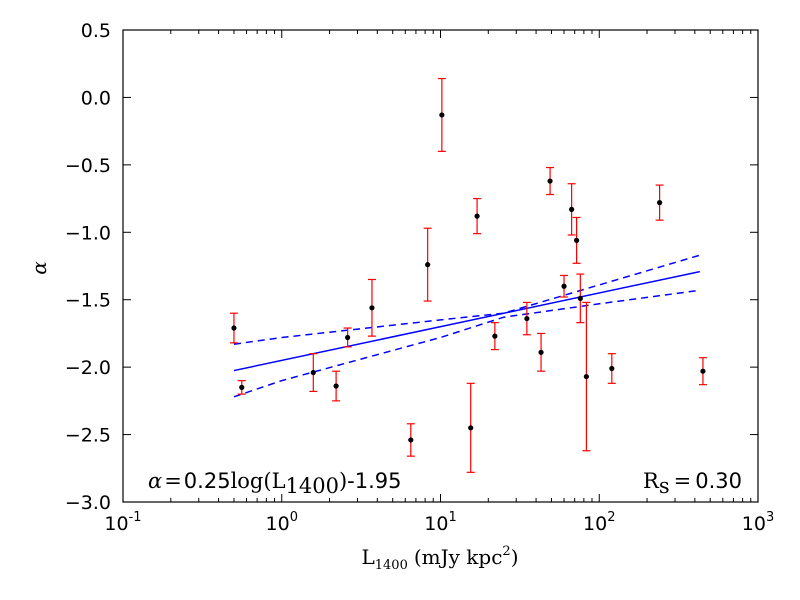 This screenshot has height=600, width=800. I want to click on y-tick-labels: 0.5 0.0 −0.5 −1.0 −1.5 −2.0 −2.5 −3.0, so click(88, 267).